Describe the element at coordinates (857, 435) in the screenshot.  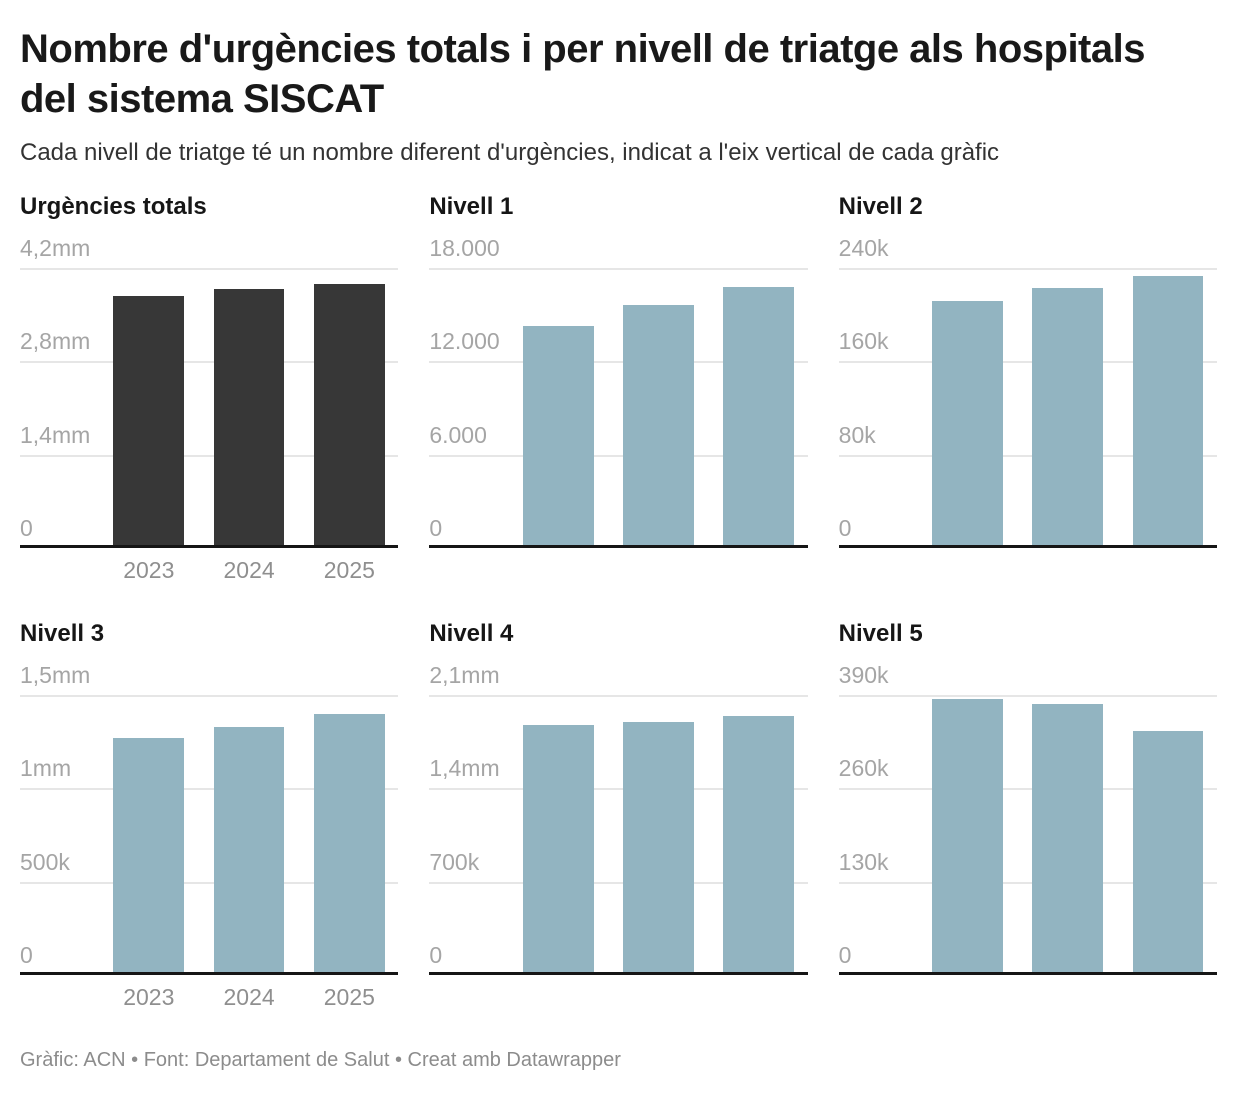
I see `y-axis-tick-label: 80k` at that location.